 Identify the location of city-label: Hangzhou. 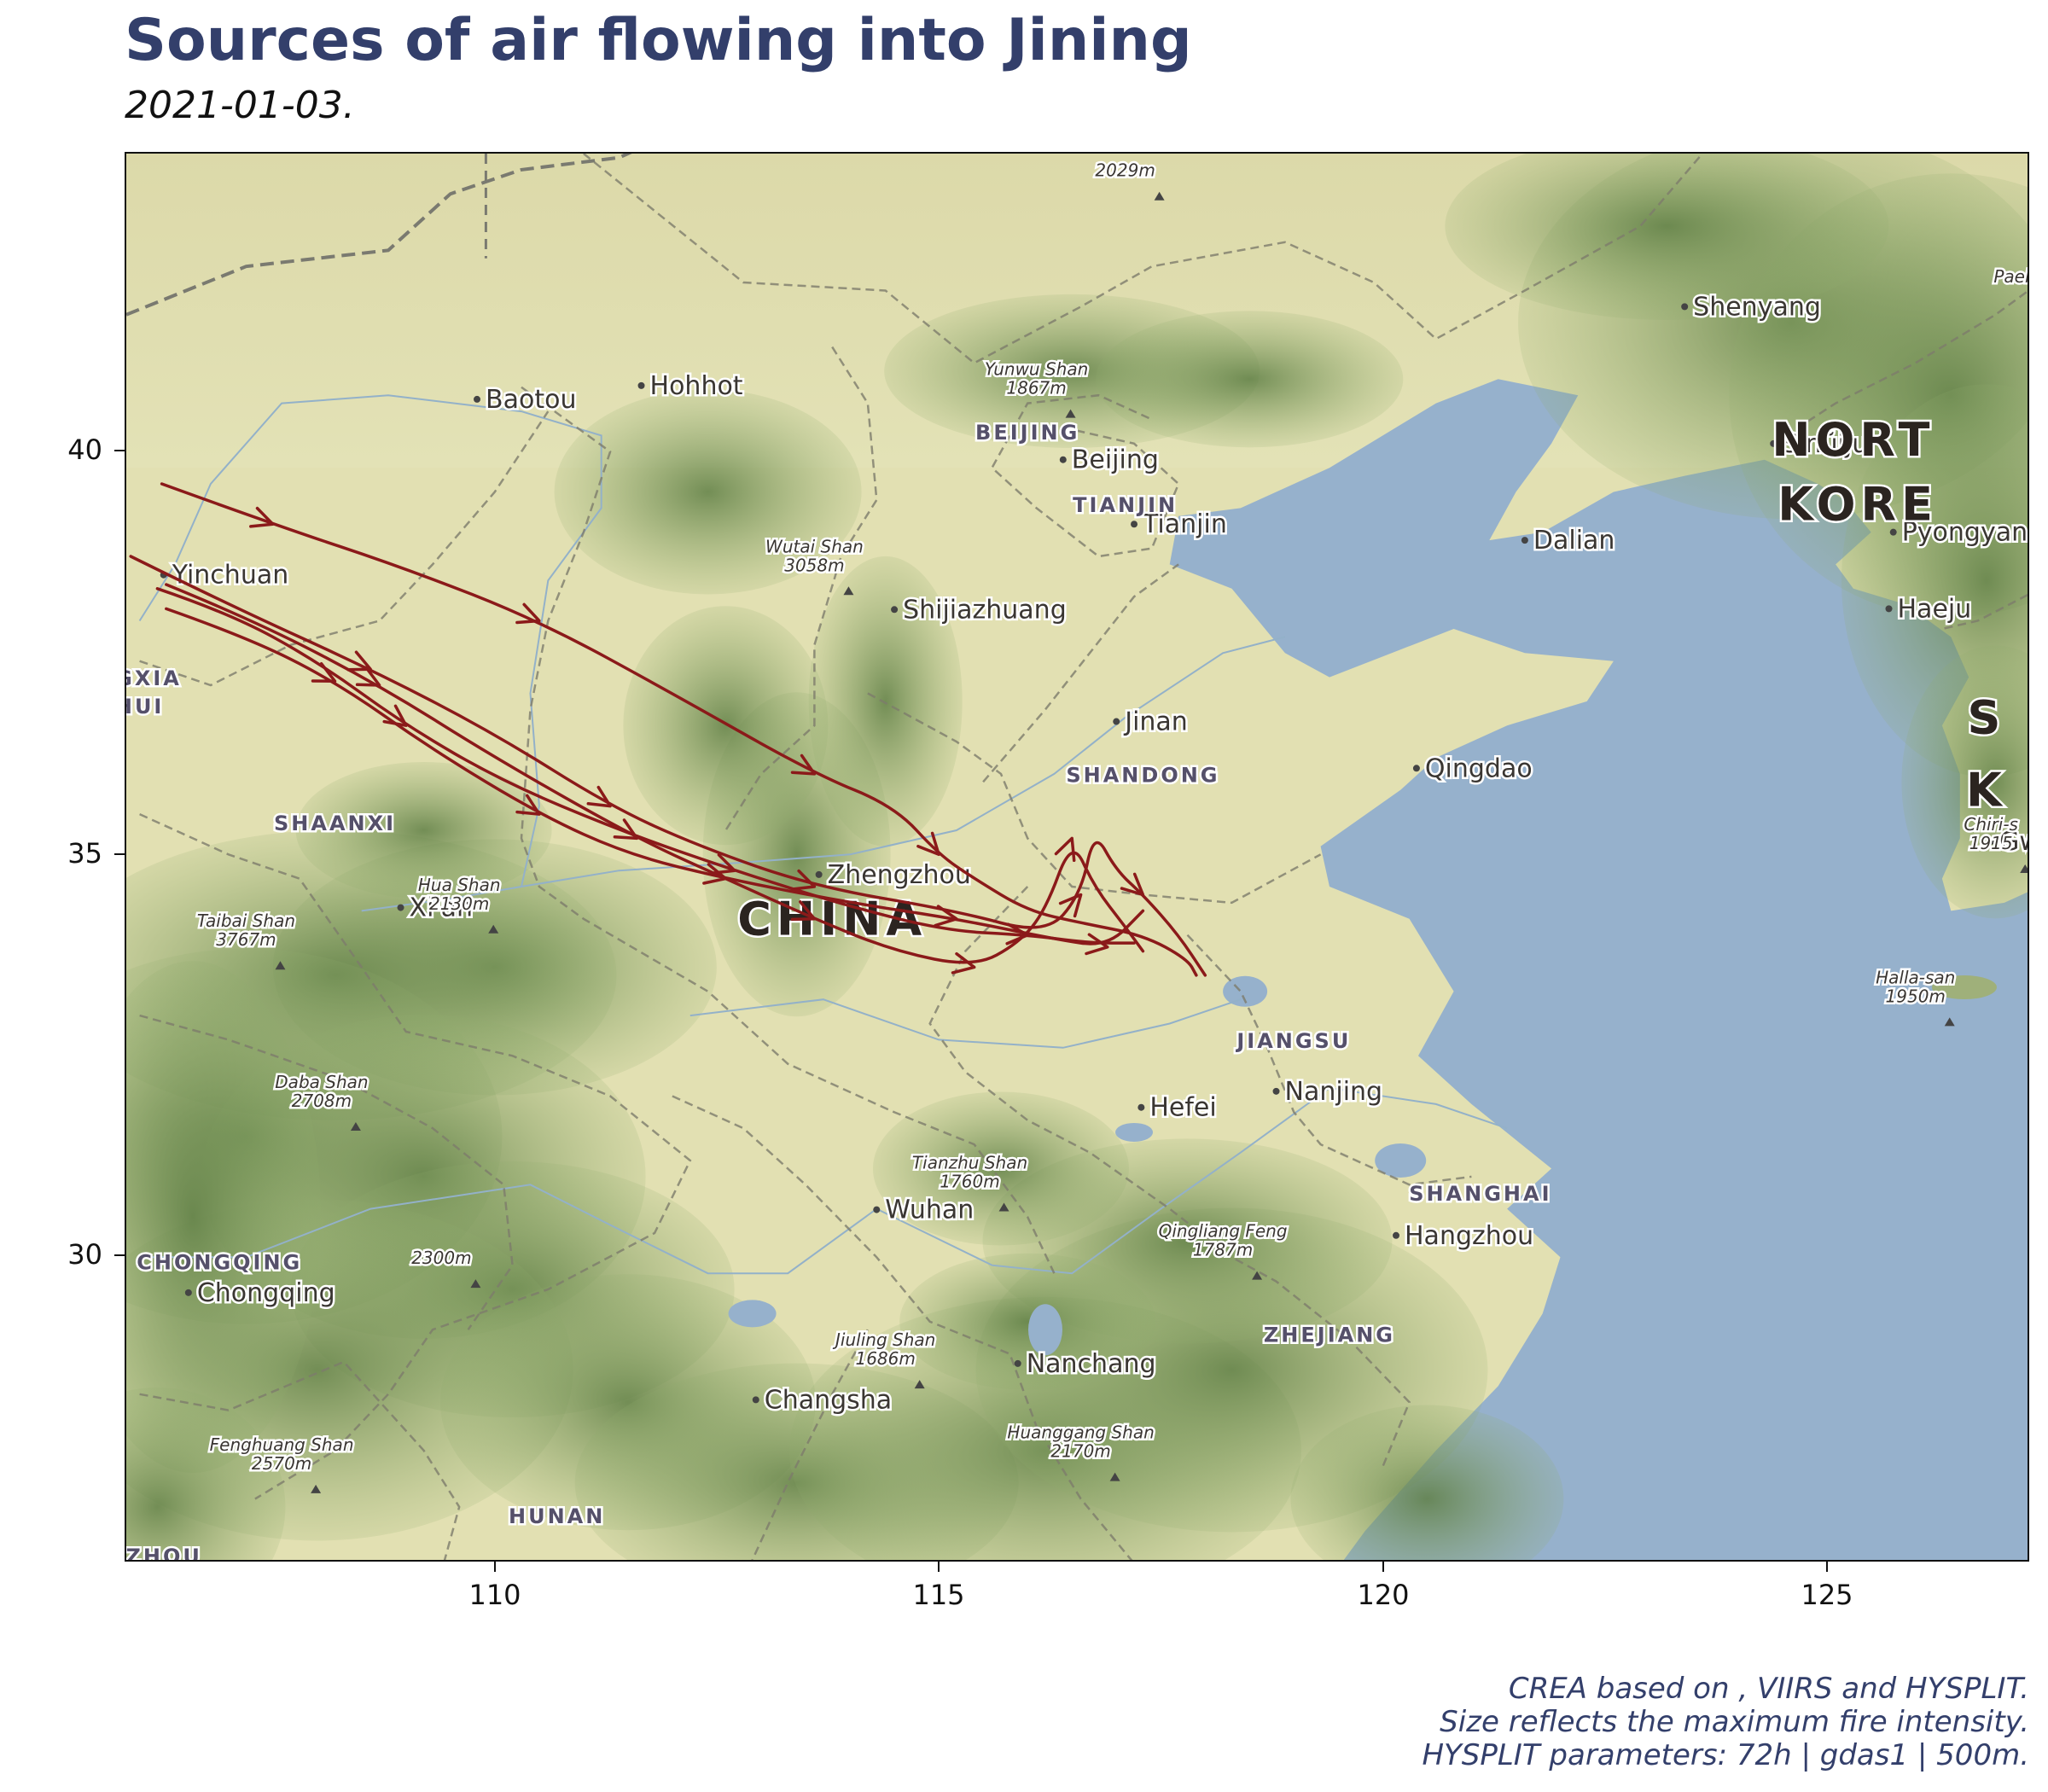
(1469, 1236).